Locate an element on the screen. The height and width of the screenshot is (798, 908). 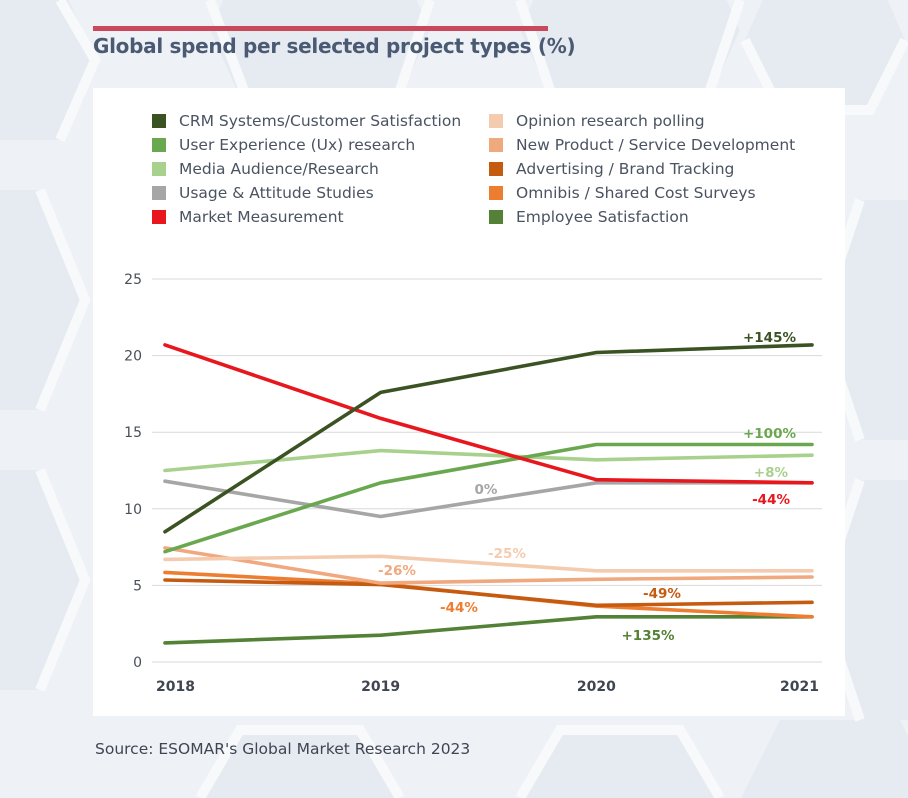
legend-label: Advertising / Brand Tracking is located at coordinates (625, 169).